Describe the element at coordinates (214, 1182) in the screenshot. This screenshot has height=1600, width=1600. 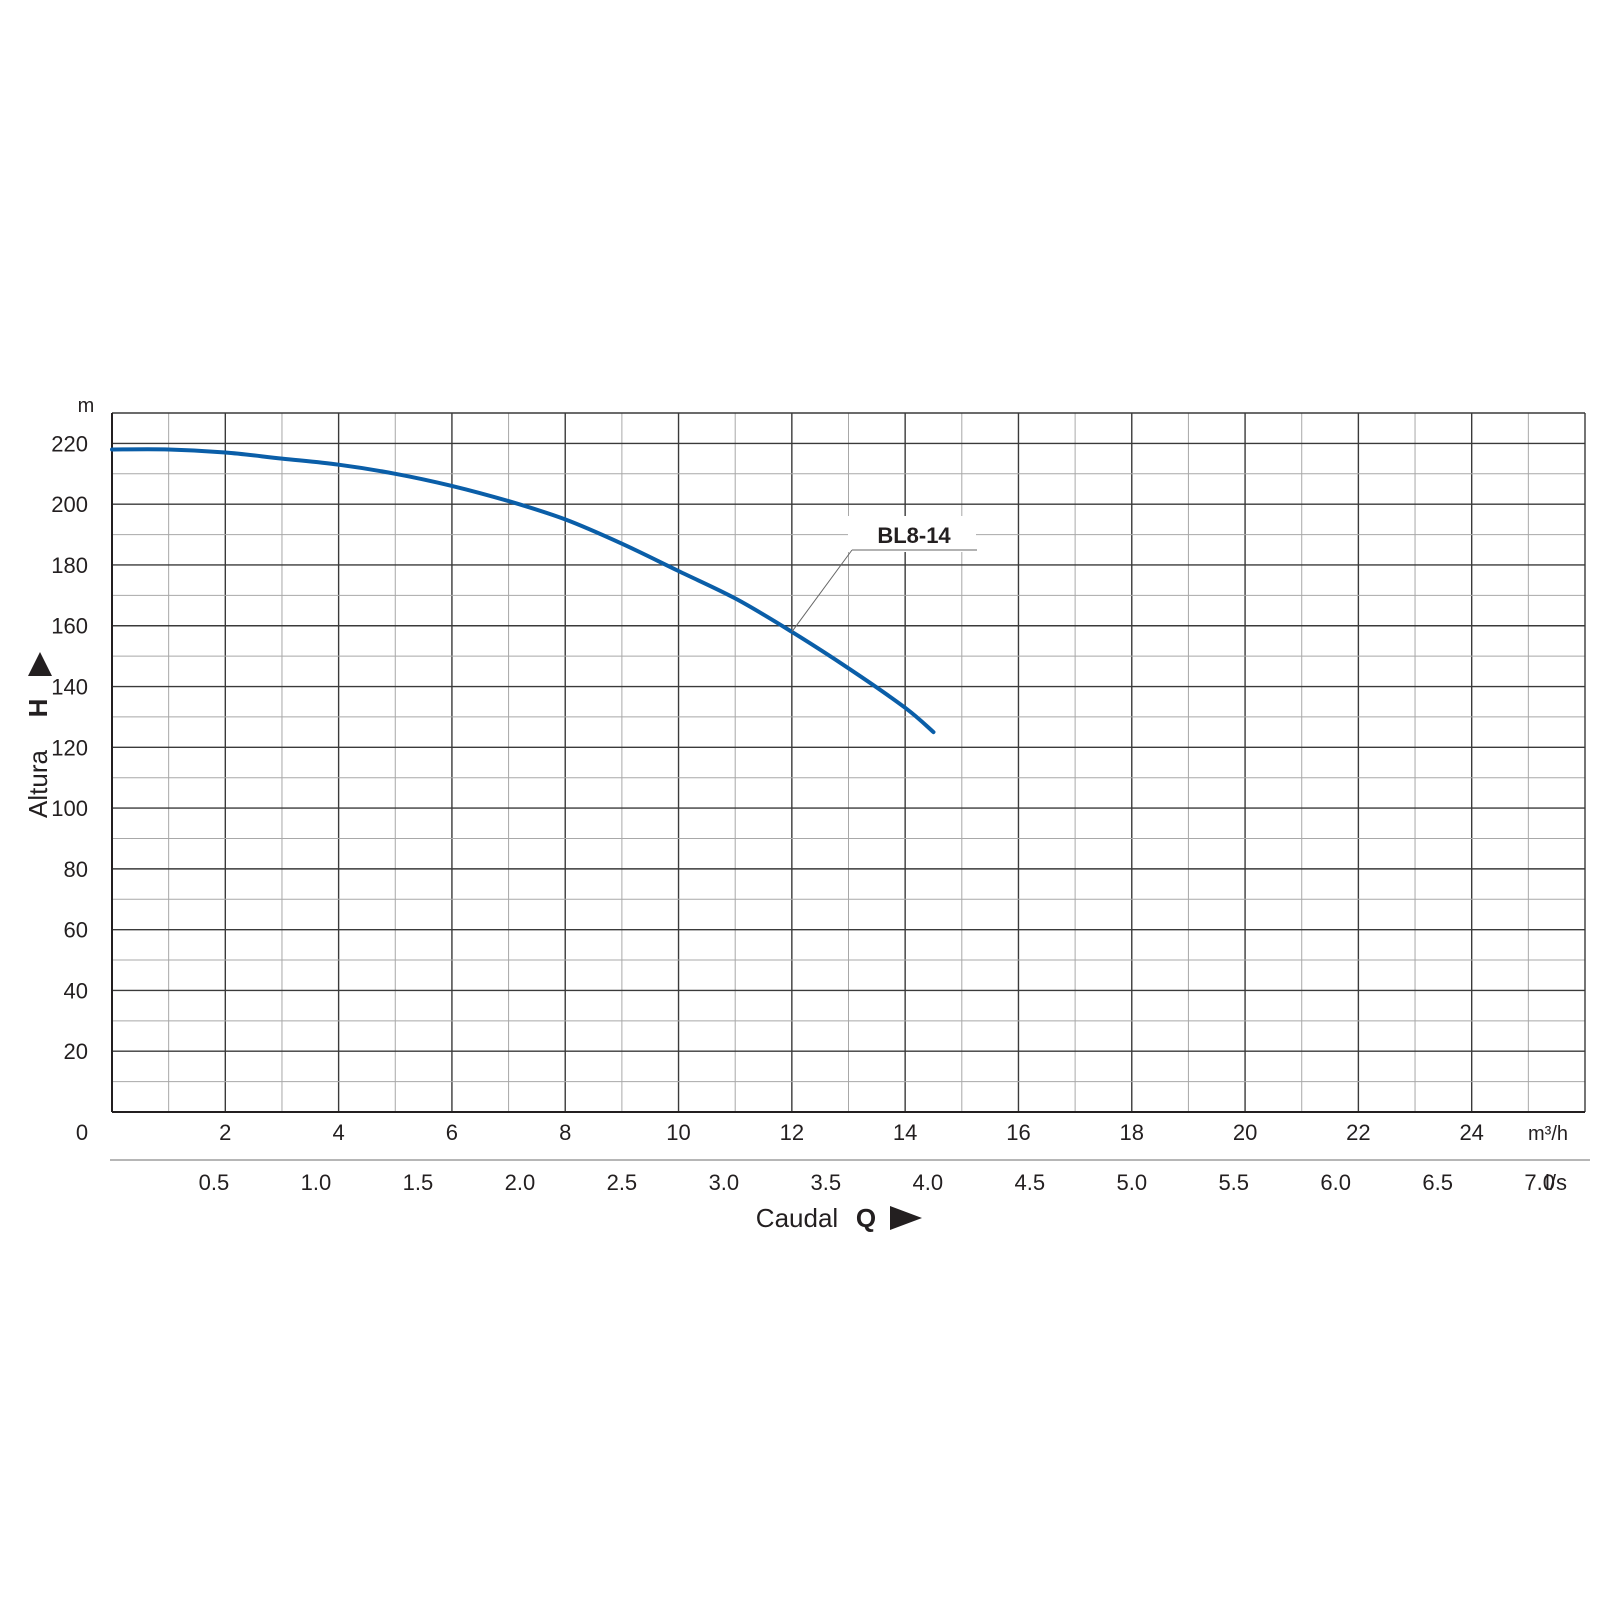
I see `x2-tick-label: 0.5` at that location.